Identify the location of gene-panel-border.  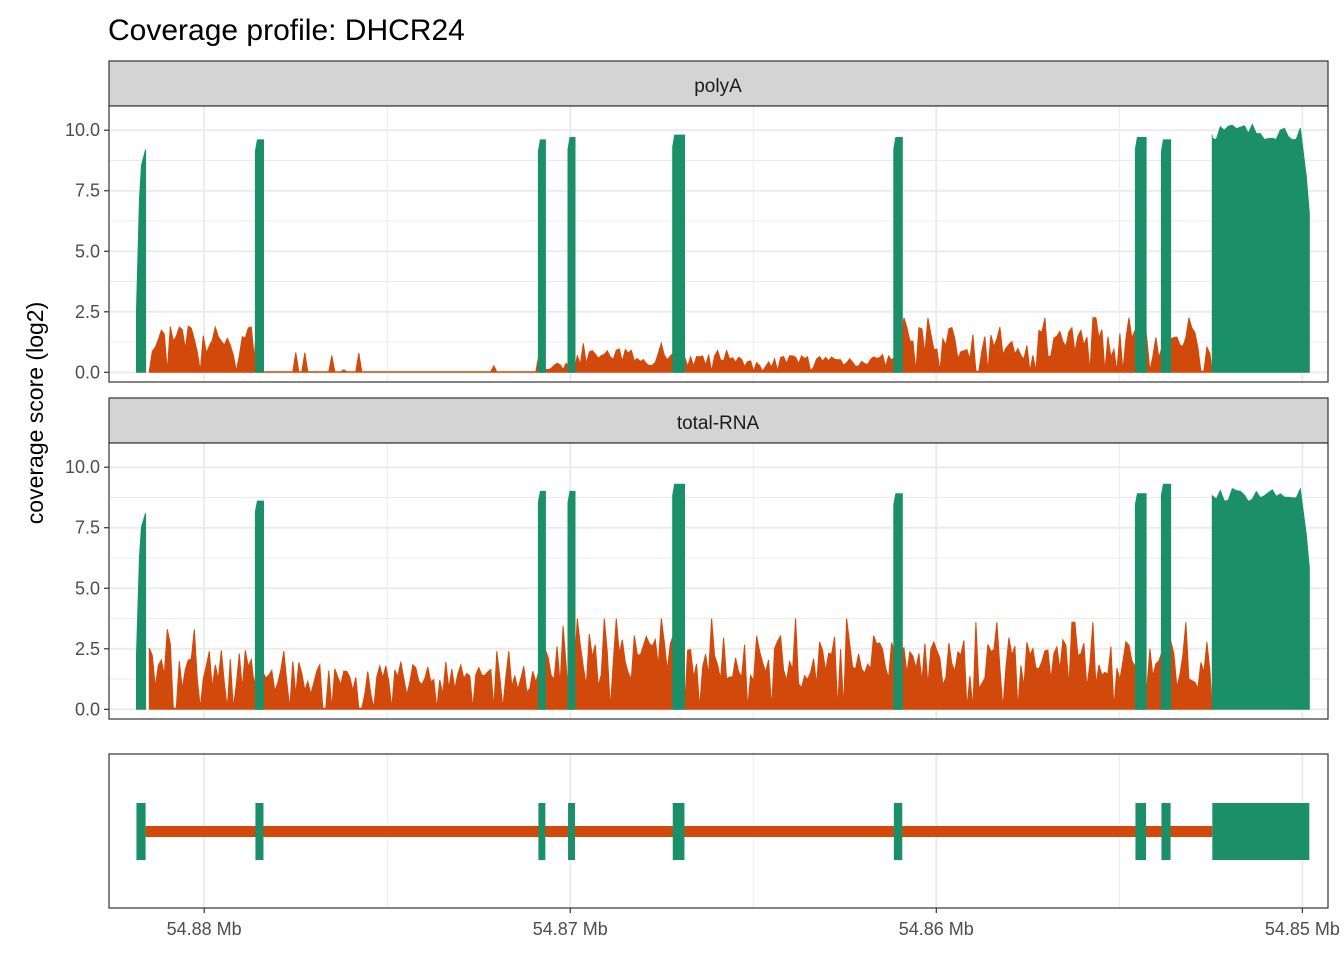
(718, 831).